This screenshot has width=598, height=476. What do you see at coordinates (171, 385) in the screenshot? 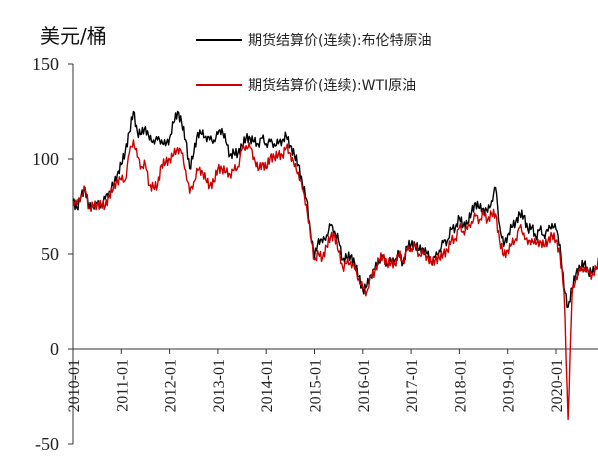
I see `x-tick-label: 2012-01` at bounding box center [171, 385].